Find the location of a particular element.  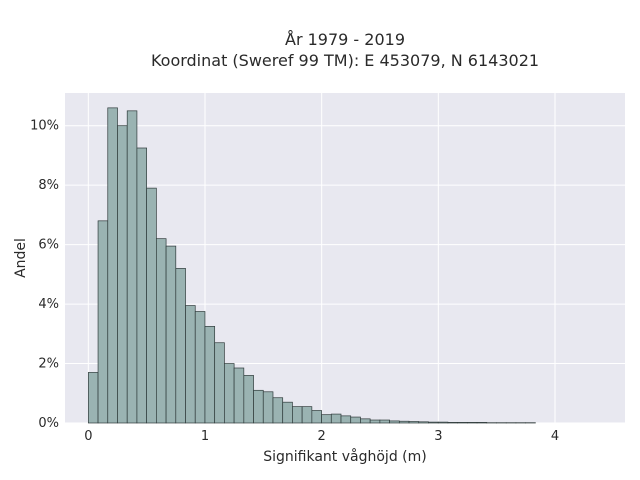

y-tick-label: 6% is located at coordinates (48, 245).